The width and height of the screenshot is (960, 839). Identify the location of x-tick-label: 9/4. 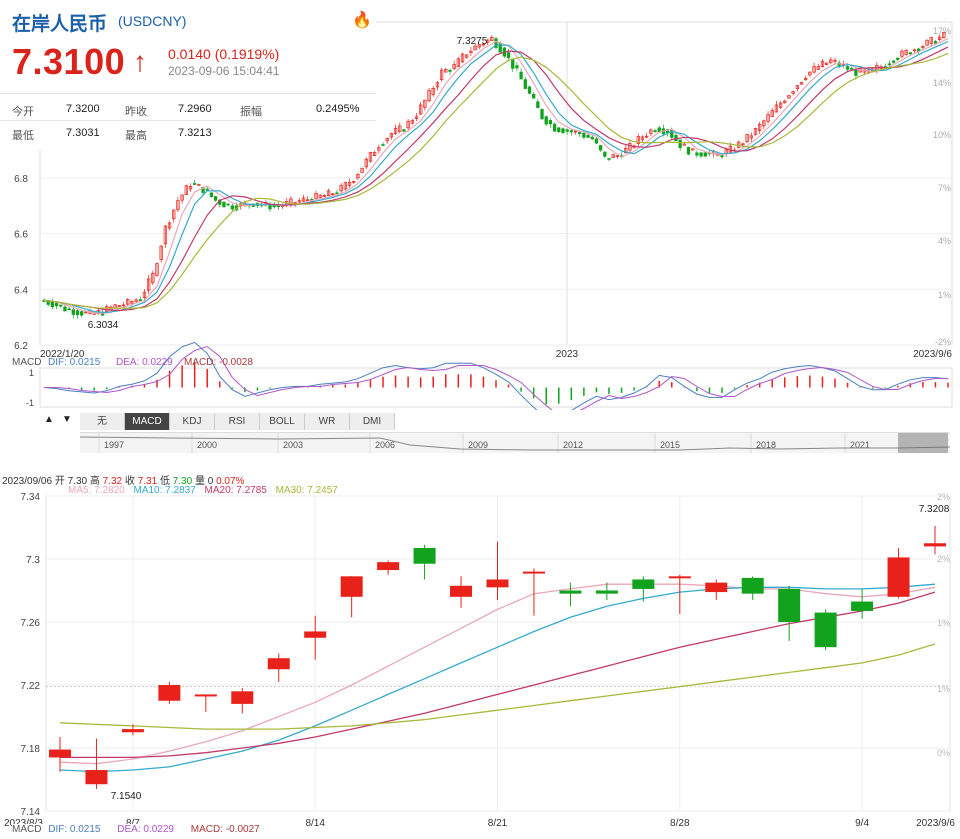
(862, 823).